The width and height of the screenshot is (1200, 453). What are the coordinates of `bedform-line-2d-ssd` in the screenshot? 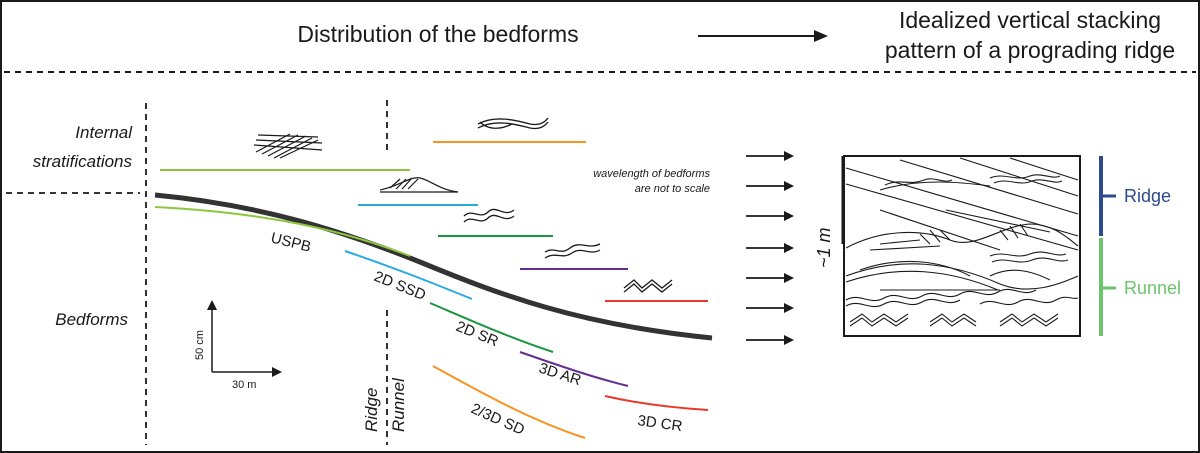 It's located at (408, 275).